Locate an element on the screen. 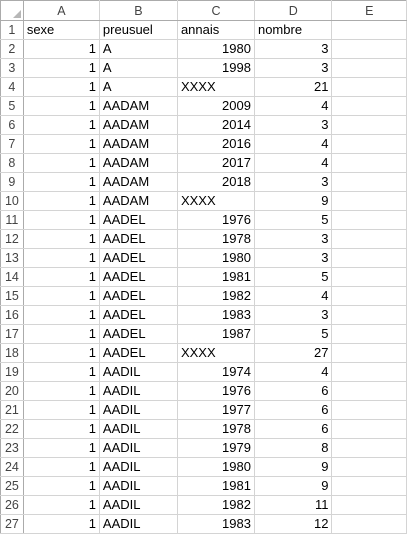 The height and width of the screenshot is (558, 407). row-header: 12 is located at coordinates (12, 239).